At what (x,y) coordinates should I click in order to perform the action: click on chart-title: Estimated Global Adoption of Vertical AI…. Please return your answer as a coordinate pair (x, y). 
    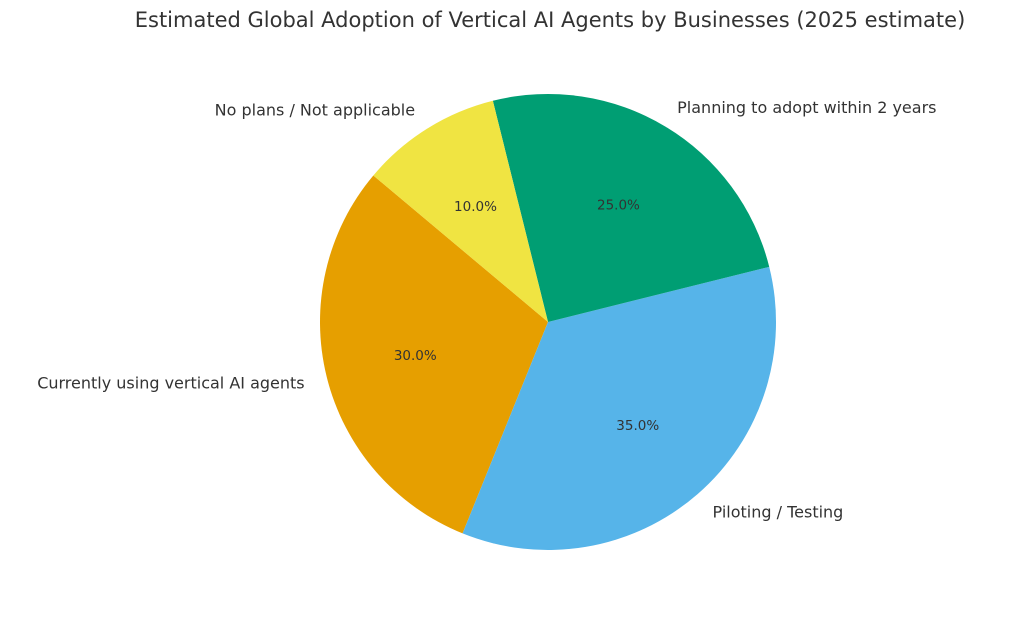
    Looking at the image, I should click on (550, 20).